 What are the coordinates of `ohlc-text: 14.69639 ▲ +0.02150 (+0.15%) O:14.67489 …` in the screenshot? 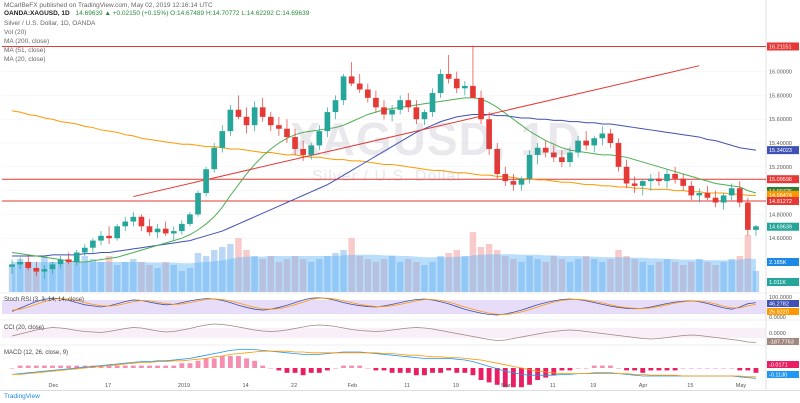 It's located at (192, 13).